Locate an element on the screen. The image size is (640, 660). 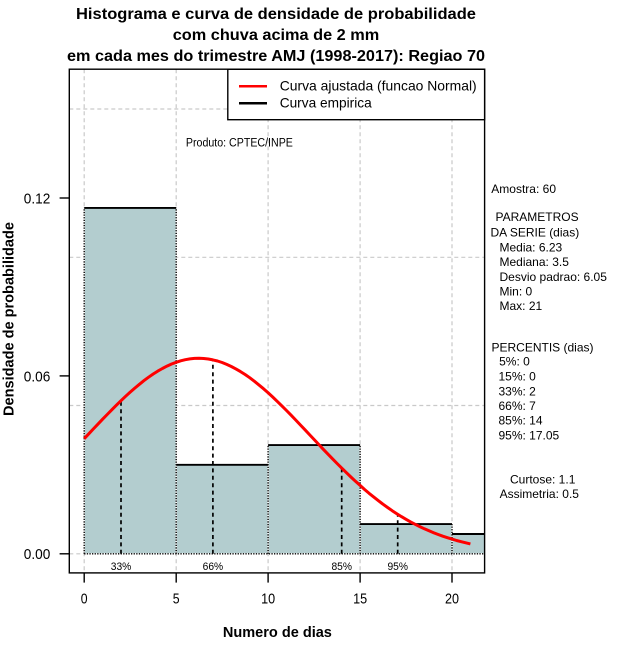
svg-text: Mediana: 3.5 is located at coordinates (535, 262).